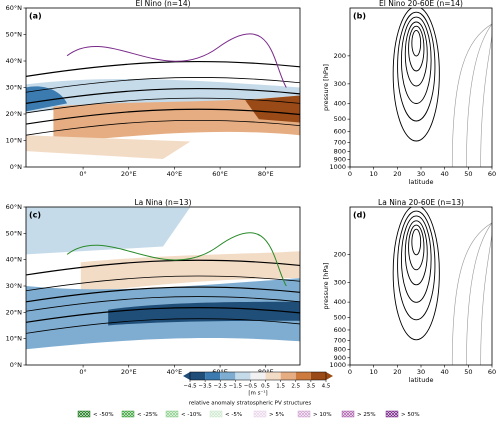 This screenshot has height=422, width=500. What do you see at coordinates (280, 387) in the screenshot?
I see `colorbar-tick-label: 1.5` at bounding box center [280, 387].